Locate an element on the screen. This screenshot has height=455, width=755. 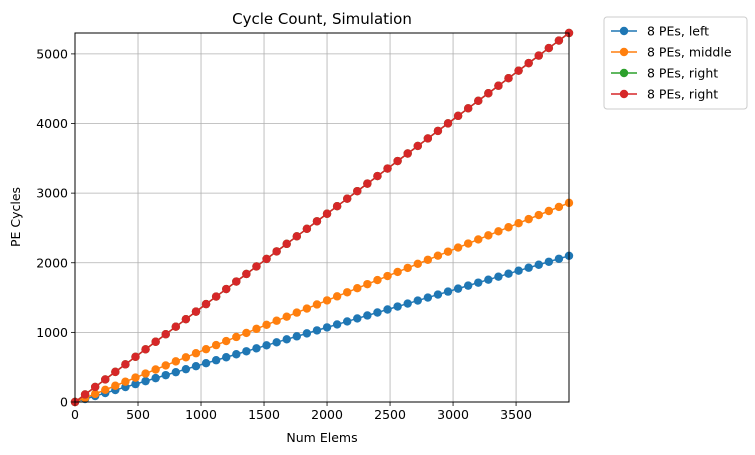
y-tick-label: 5000 is located at coordinates (52, 53).